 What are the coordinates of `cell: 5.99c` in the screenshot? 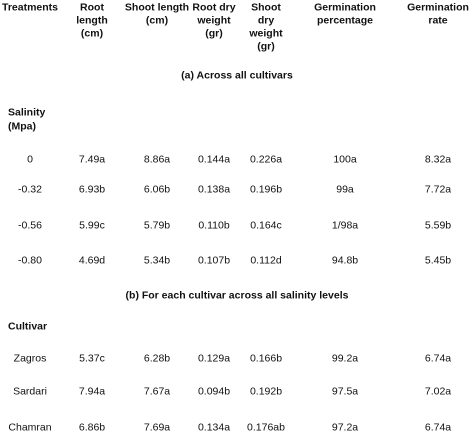 It's located at (92, 225).